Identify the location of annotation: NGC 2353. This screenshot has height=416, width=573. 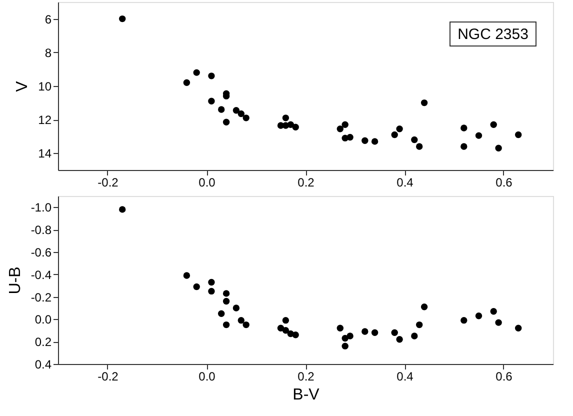
(493, 34).